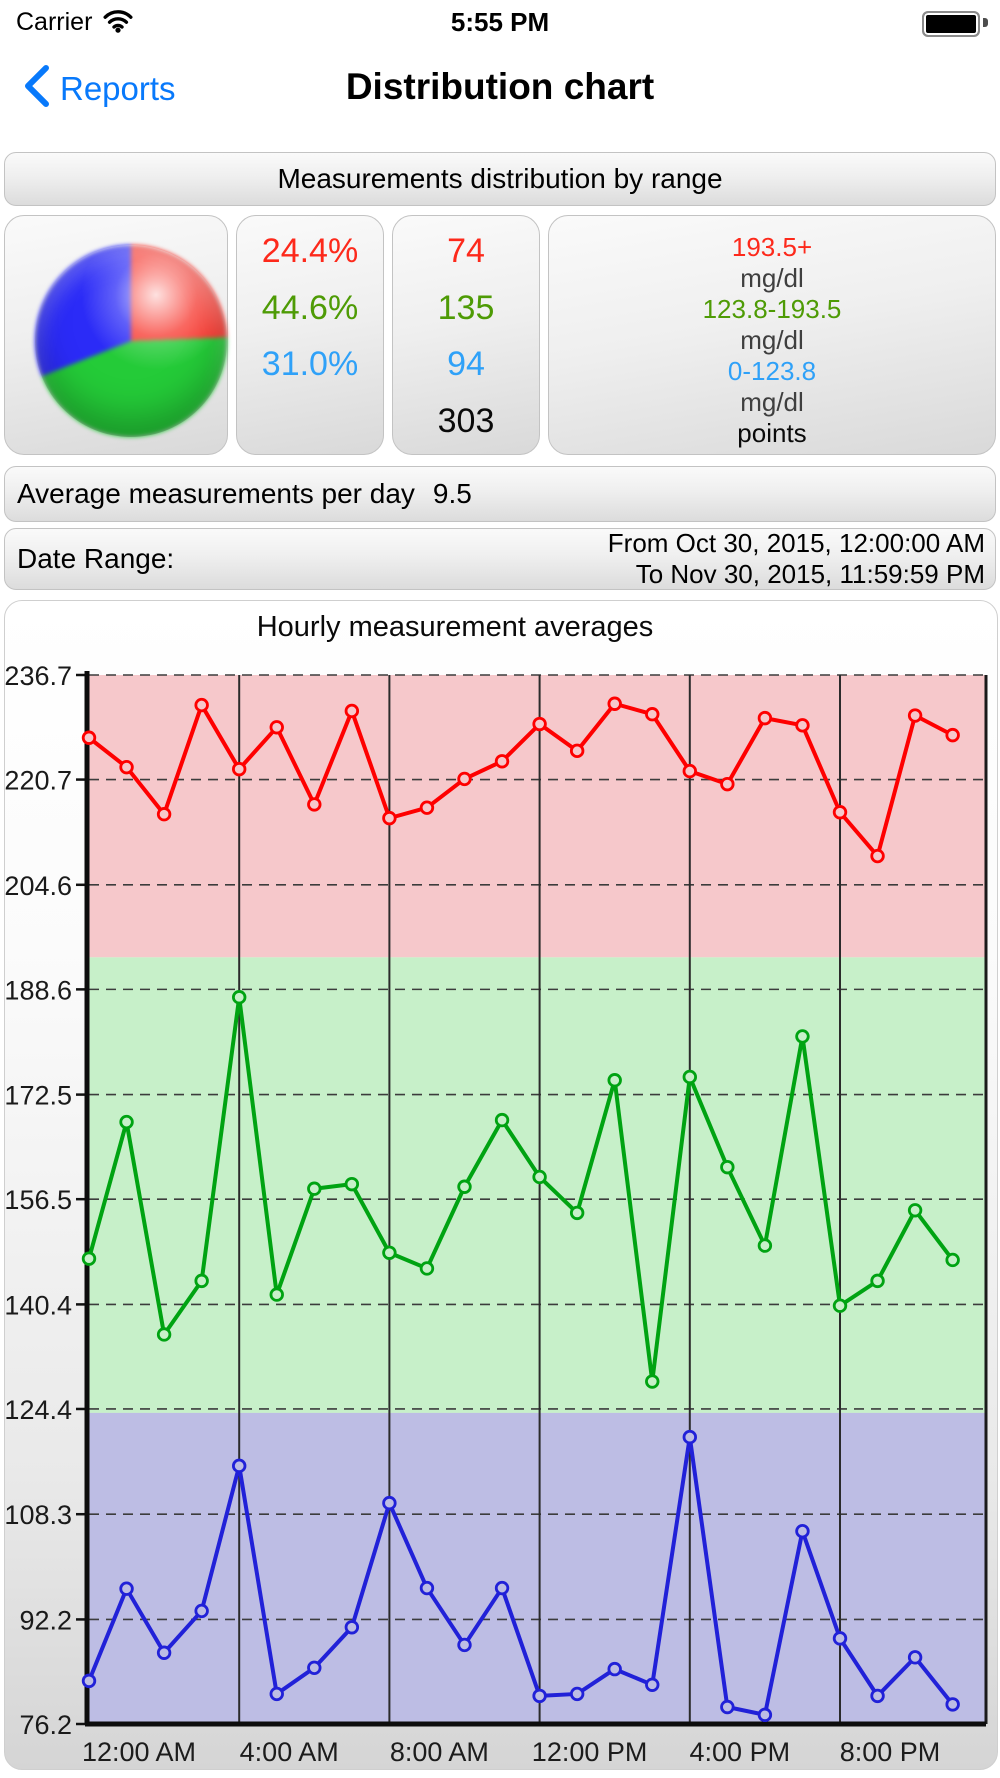  I want to click on average-bar: Average measurements per day 9.5, so click(500, 494).